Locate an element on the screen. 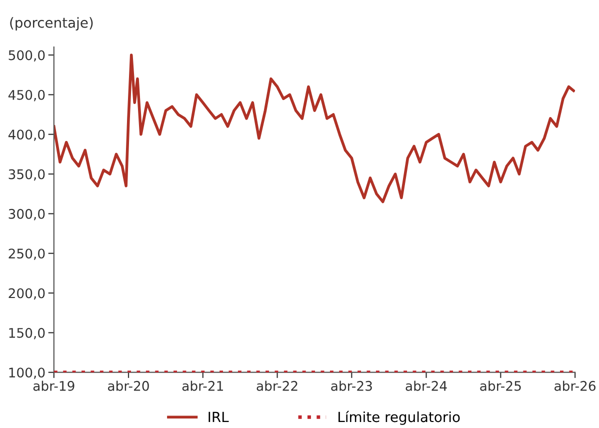  y-tick-label: 200,0 is located at coordinates (26, 294).